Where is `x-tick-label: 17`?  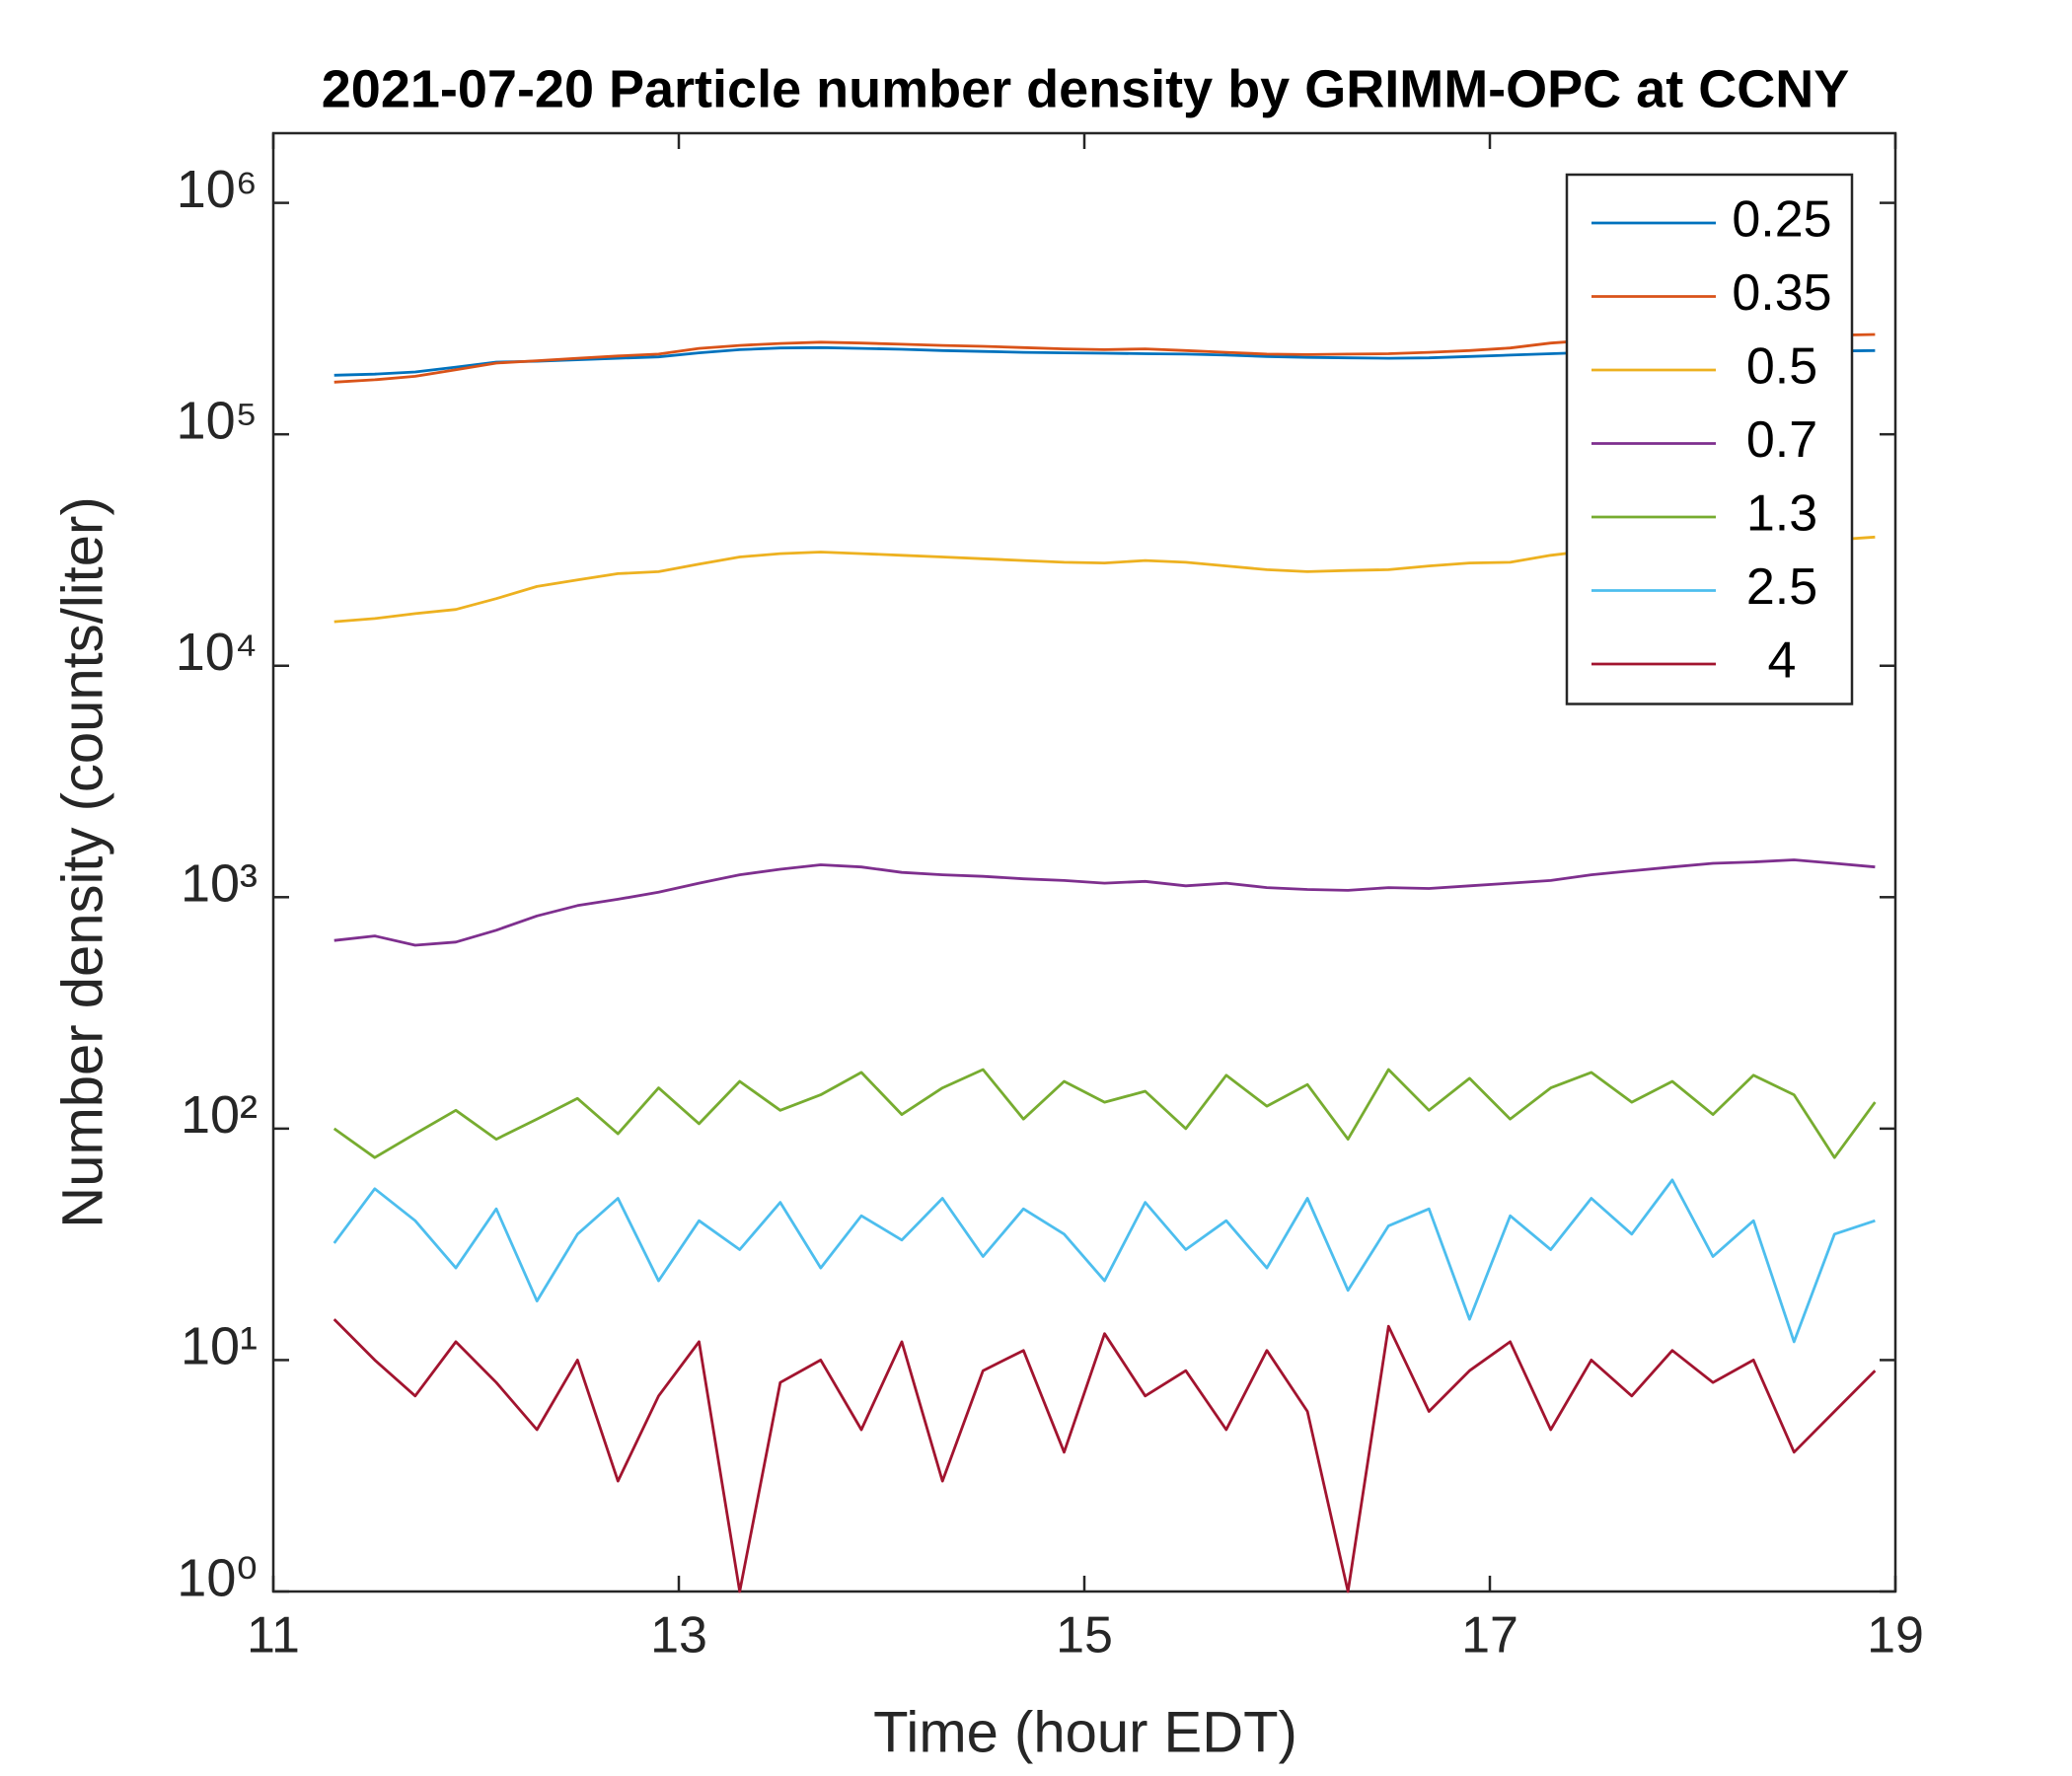 x-tick-label: 17 is located at coordinates (1490, 1636).